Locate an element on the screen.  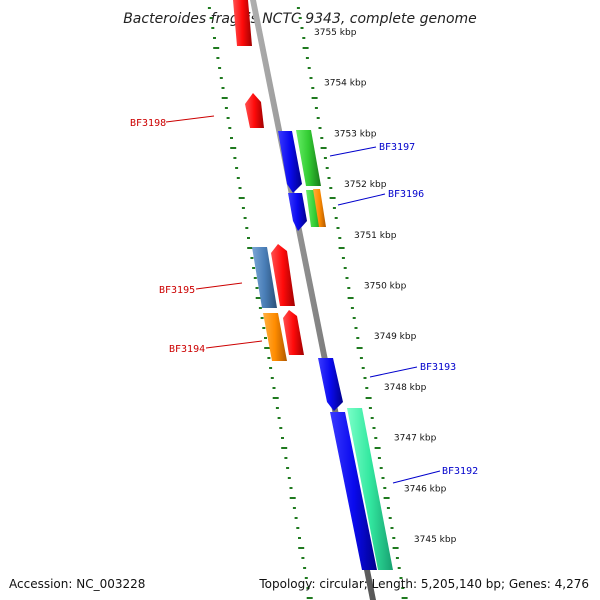
gene-label: BF3195 is located at coordinates (177, 290).